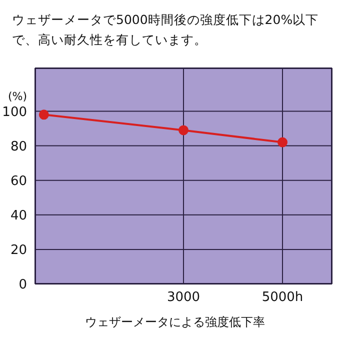 The image size is (350, 343). What do you see at coordinates (18, 181) in the screenshot?
I see `y-tick-label: 60` at bounding box center [18, 181].